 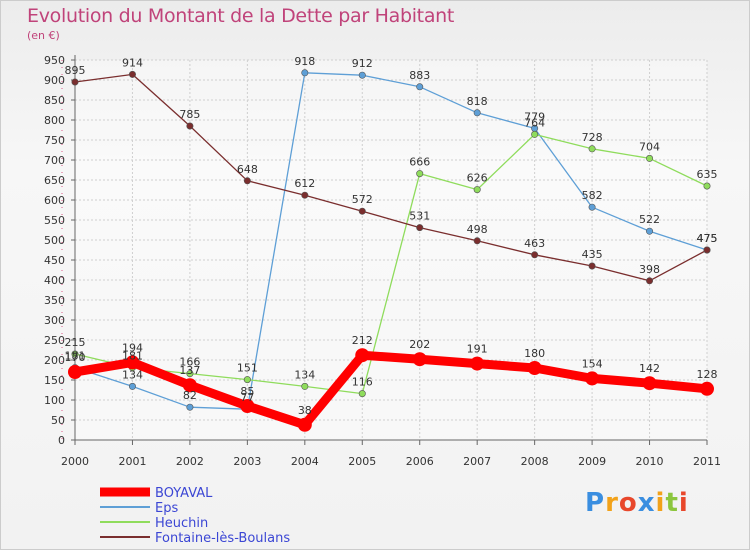 I want to click on x-tick-label: 2011, so click(x=707, y=461).